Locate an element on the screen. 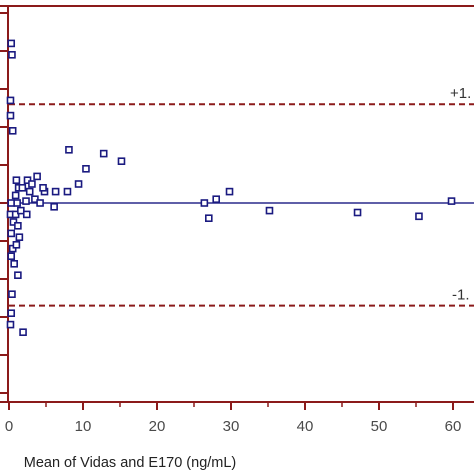 This screenshot has height=474, width=474. lower-limit-label: -1. is located at coordinates (461, 295).